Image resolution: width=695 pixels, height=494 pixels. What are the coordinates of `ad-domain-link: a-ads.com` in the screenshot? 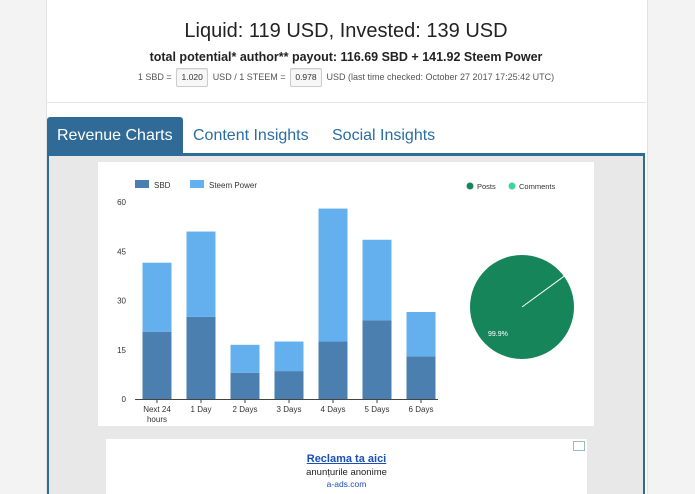 It's located at (346, 484).